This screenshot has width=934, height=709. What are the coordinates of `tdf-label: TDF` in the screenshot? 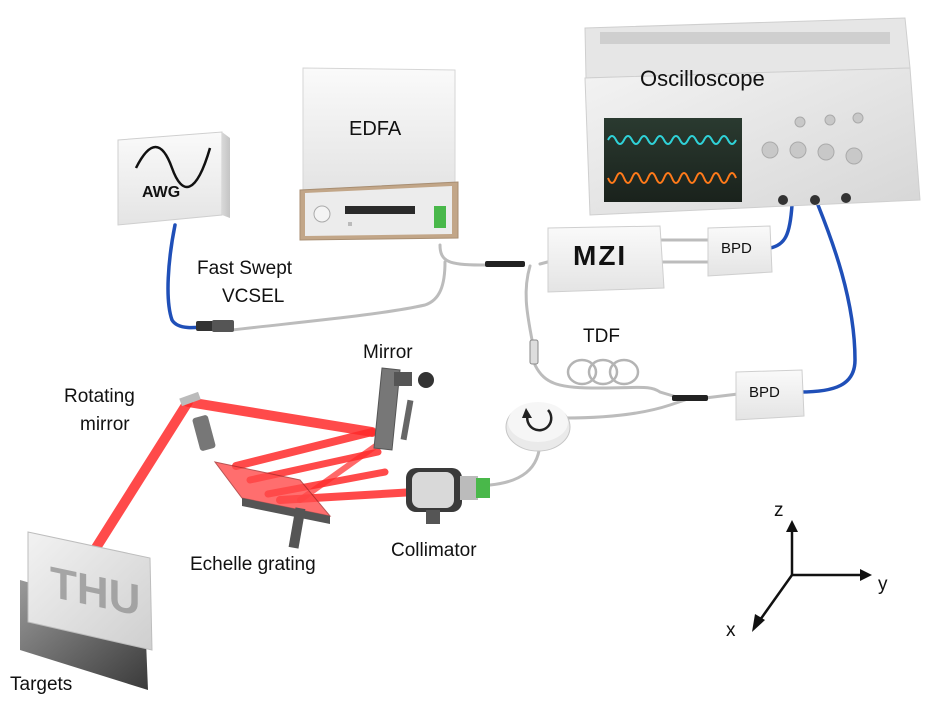 It's located at (601, 336).